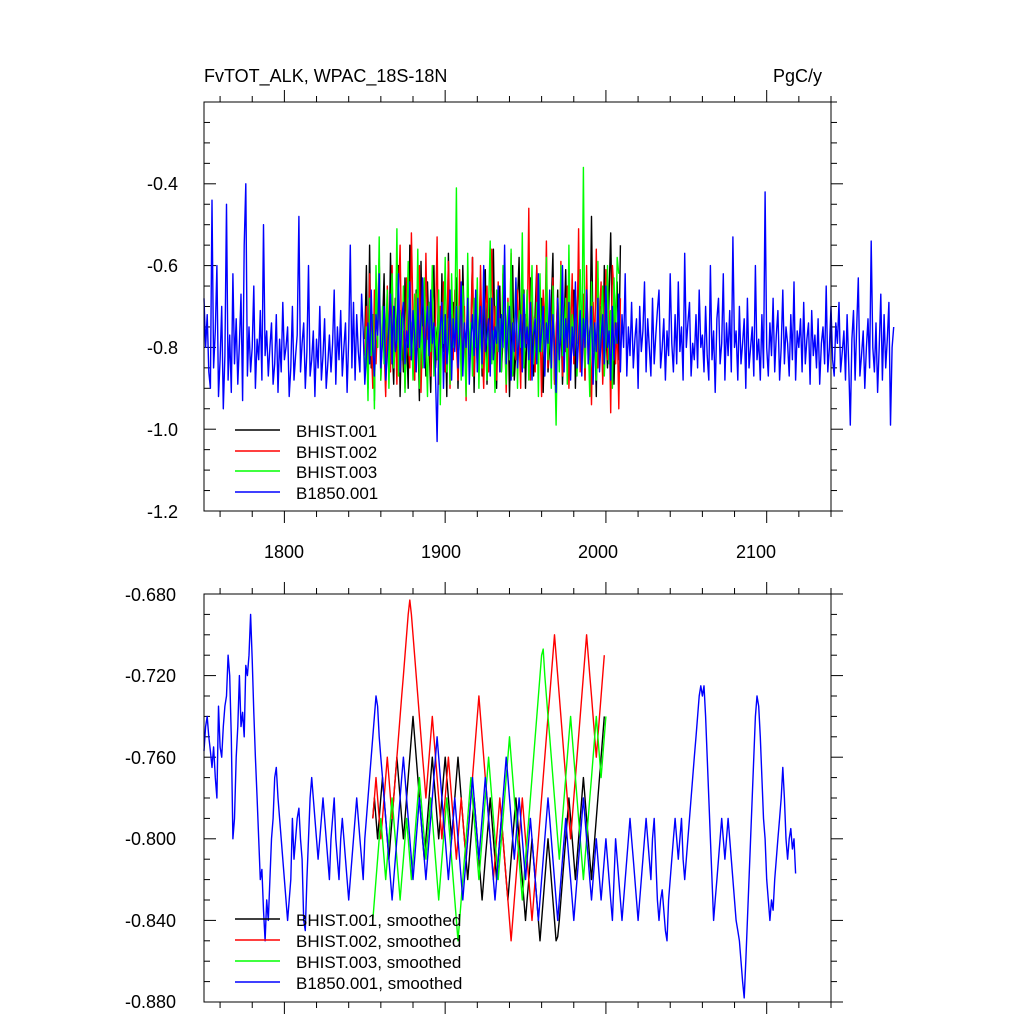 The image size is (1024, 1024). What do you see at coordinates (162, 184) in the screenshot?
I see `y-tick-label: -0.4` at bounding box center [162, 184].